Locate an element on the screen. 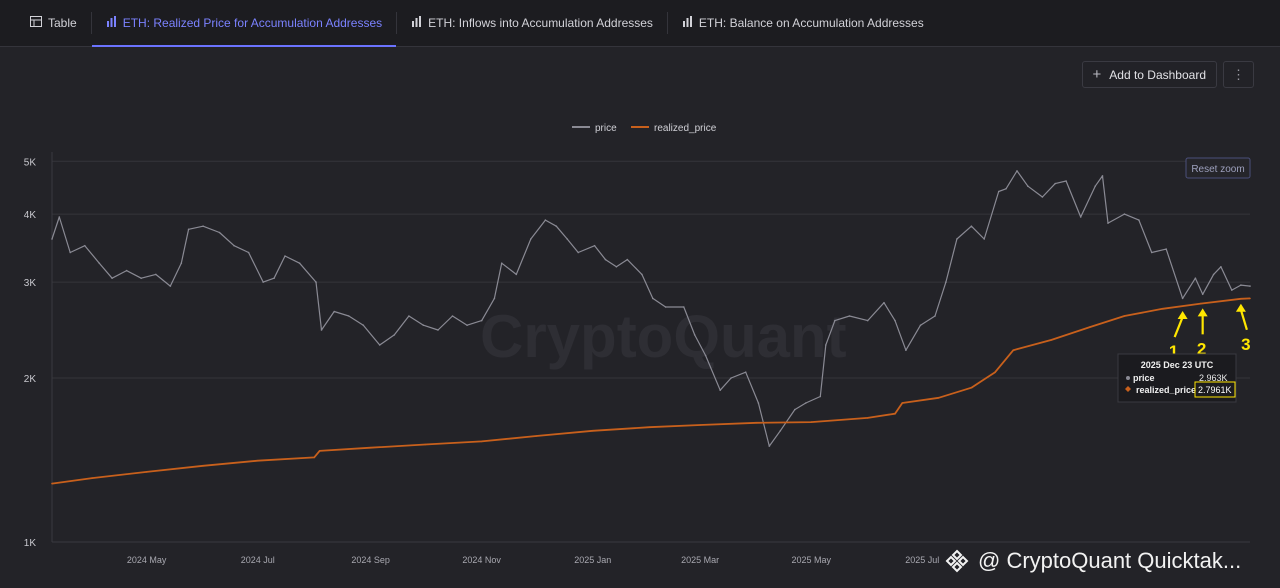 The width and height of the screenshot is (1280, 588). reset-zoom-button: Reset zoom is located at coordinates (1218, 168).